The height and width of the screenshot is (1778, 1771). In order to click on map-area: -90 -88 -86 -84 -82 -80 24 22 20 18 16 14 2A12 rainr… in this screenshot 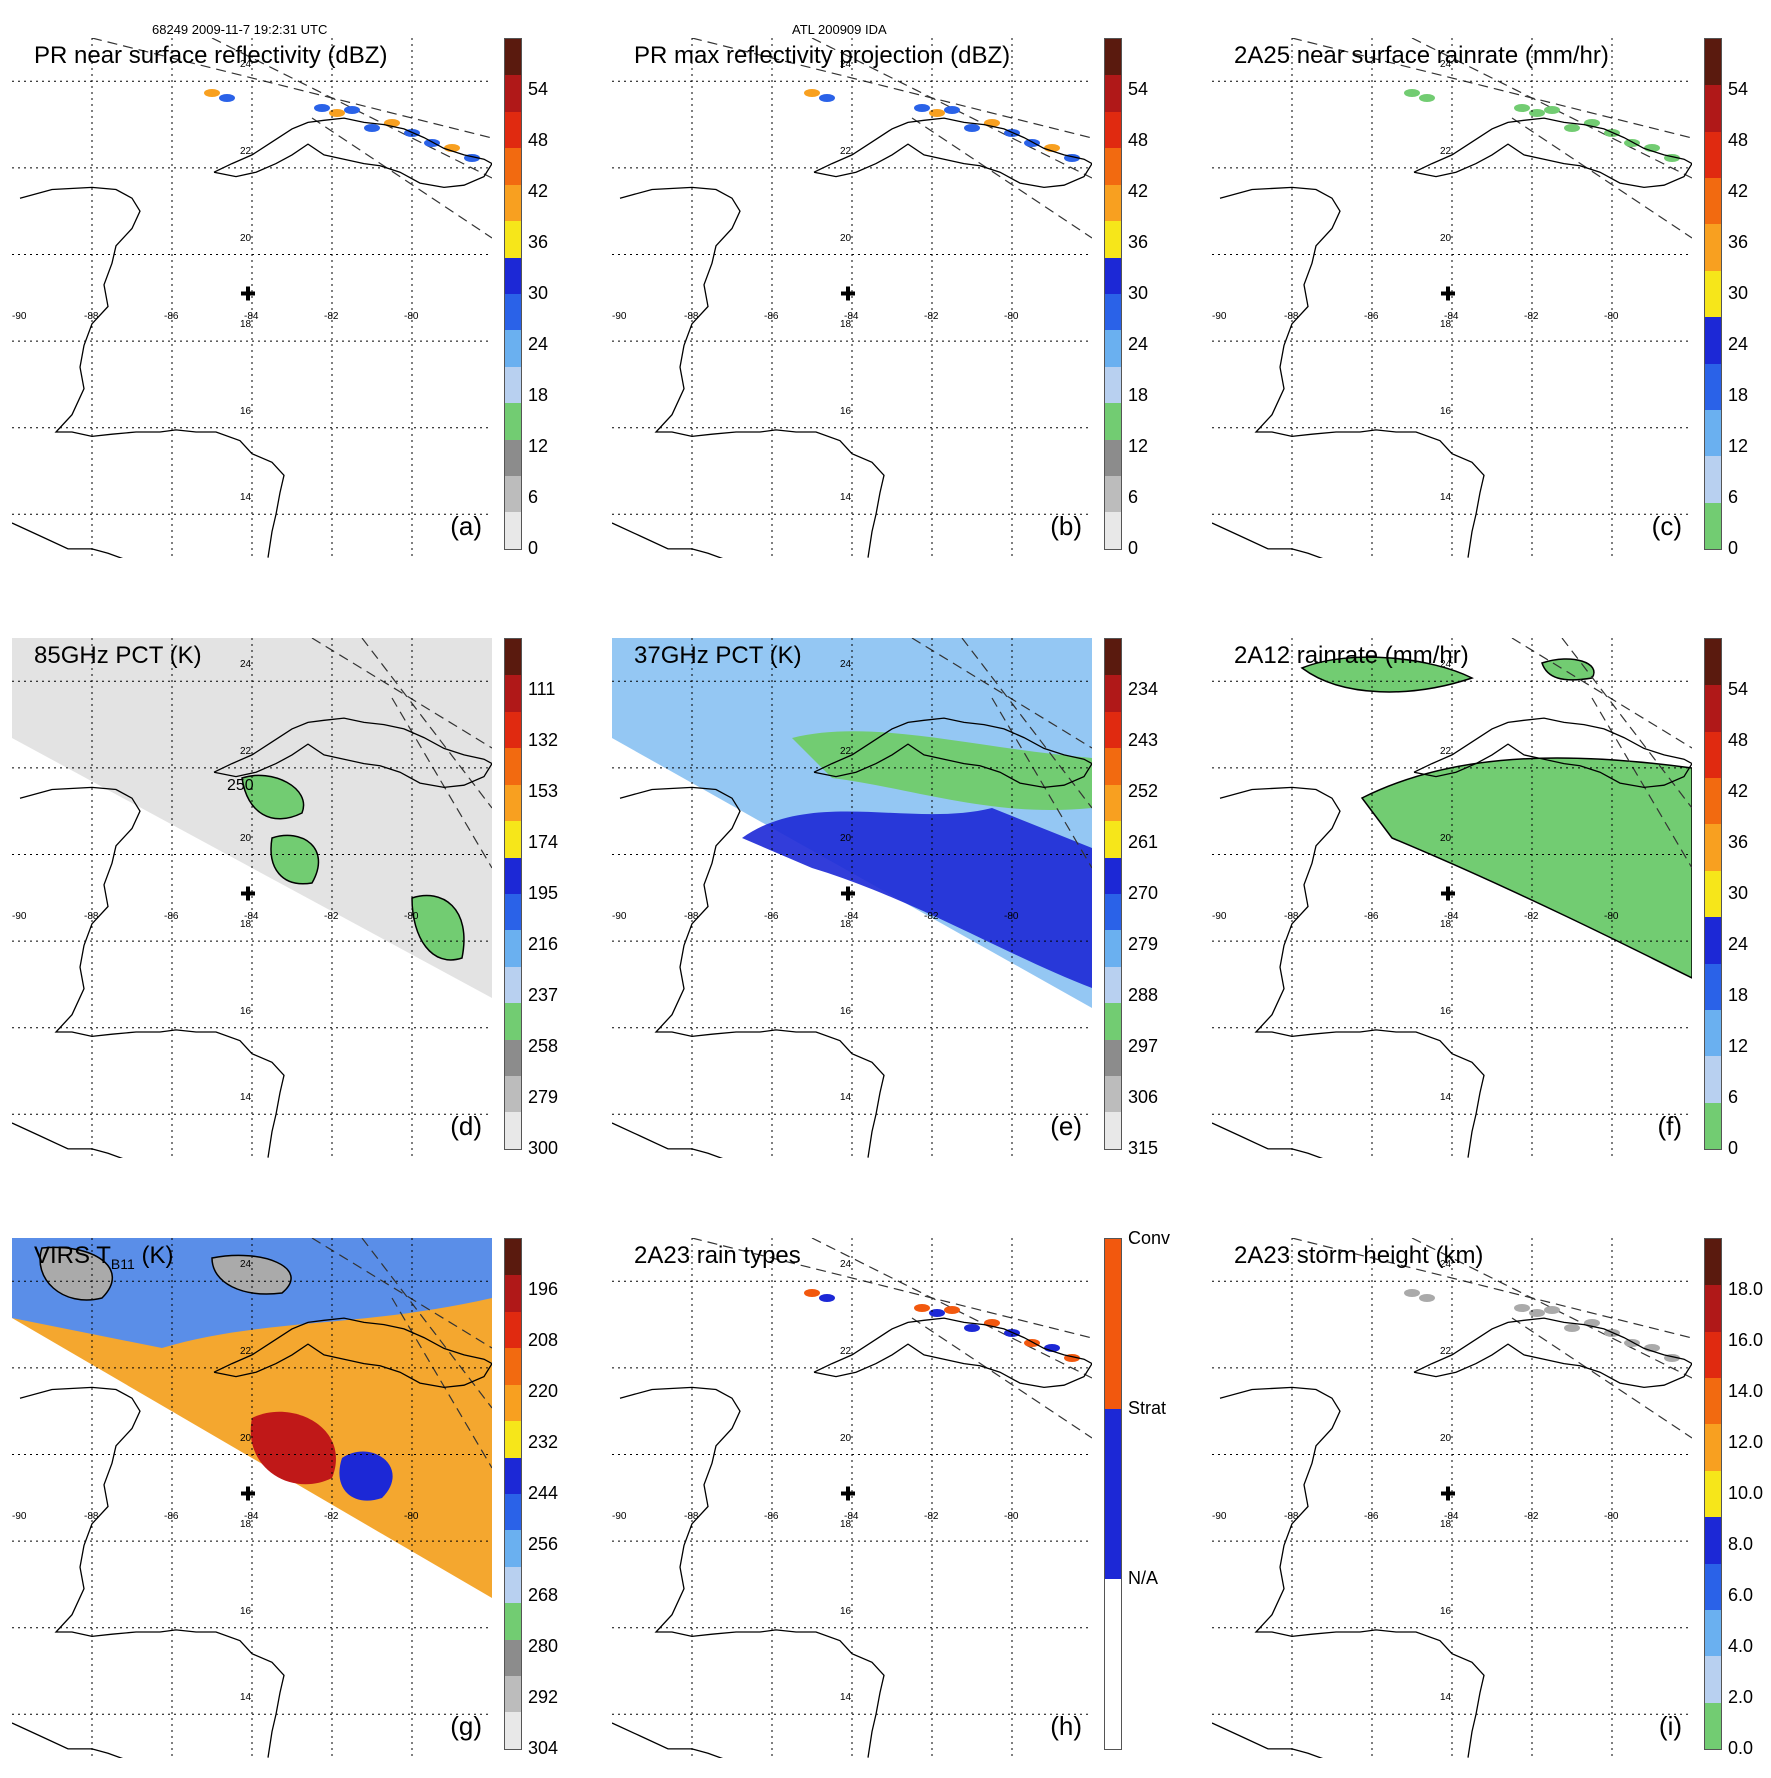, I will do `click(1452, 898)`.